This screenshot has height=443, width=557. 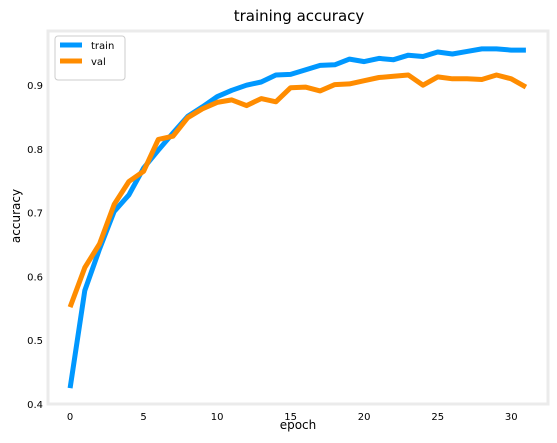 What do you see at coordinates (35, 405) in the screenshot?
I see `y-tick-label: 0.4` at bounding box center [35, 405].